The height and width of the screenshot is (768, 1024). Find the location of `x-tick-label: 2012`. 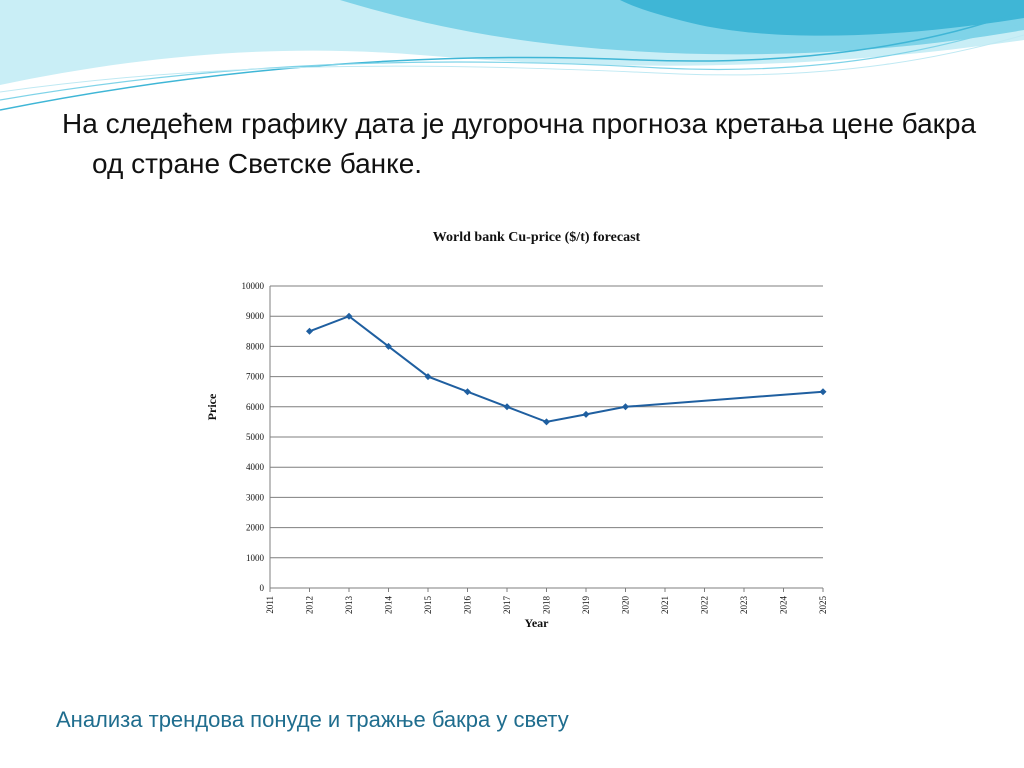

x-tick-label: 2012 is located at coordinates (310, 605).